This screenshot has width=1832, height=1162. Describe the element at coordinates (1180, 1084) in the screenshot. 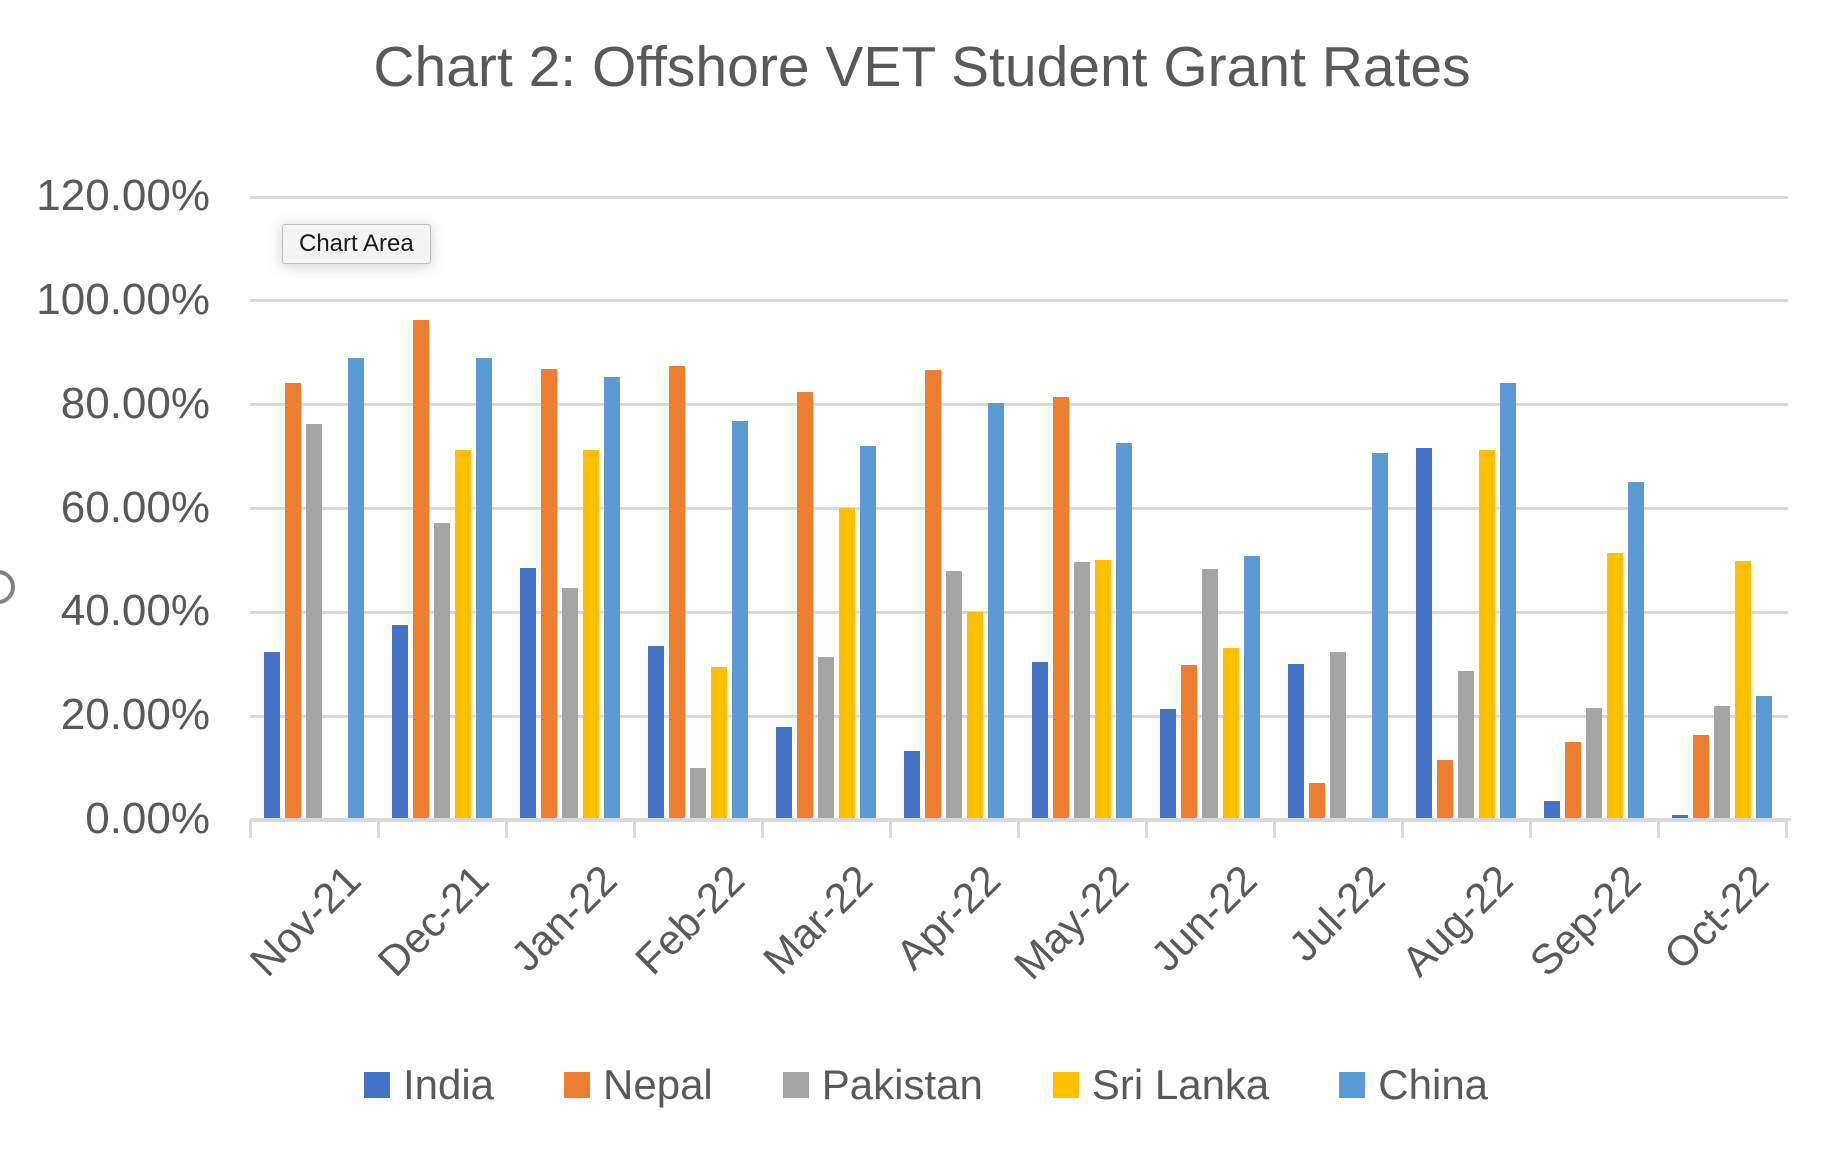

I see `legend-label: Sri Lanka` at that location.